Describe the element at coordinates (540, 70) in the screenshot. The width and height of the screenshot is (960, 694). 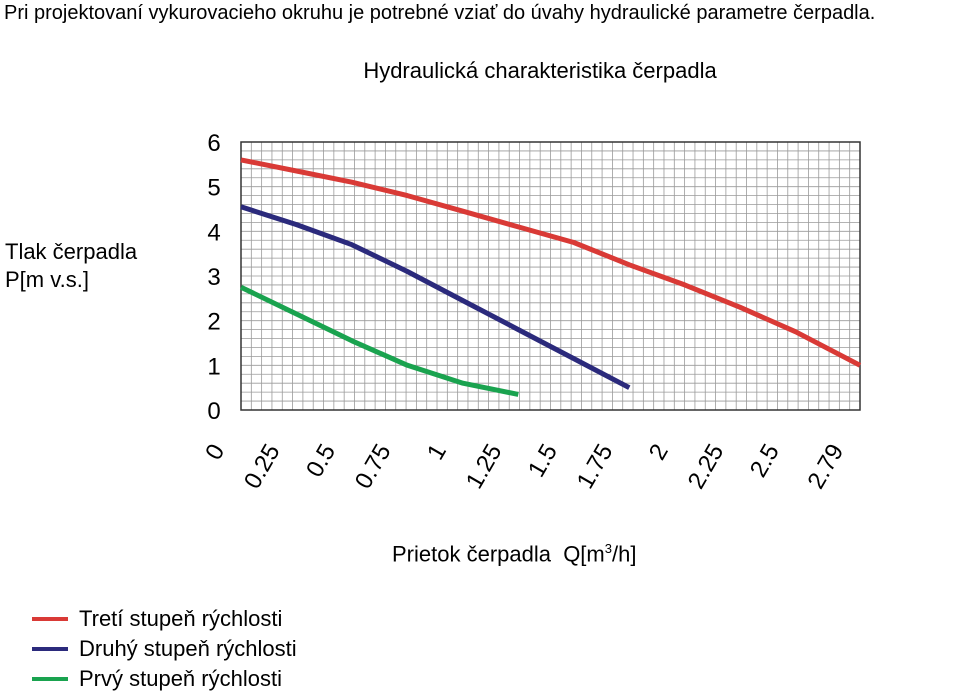
I see `chart-title: Hydraulická charakteristika čerpadla` at that location.